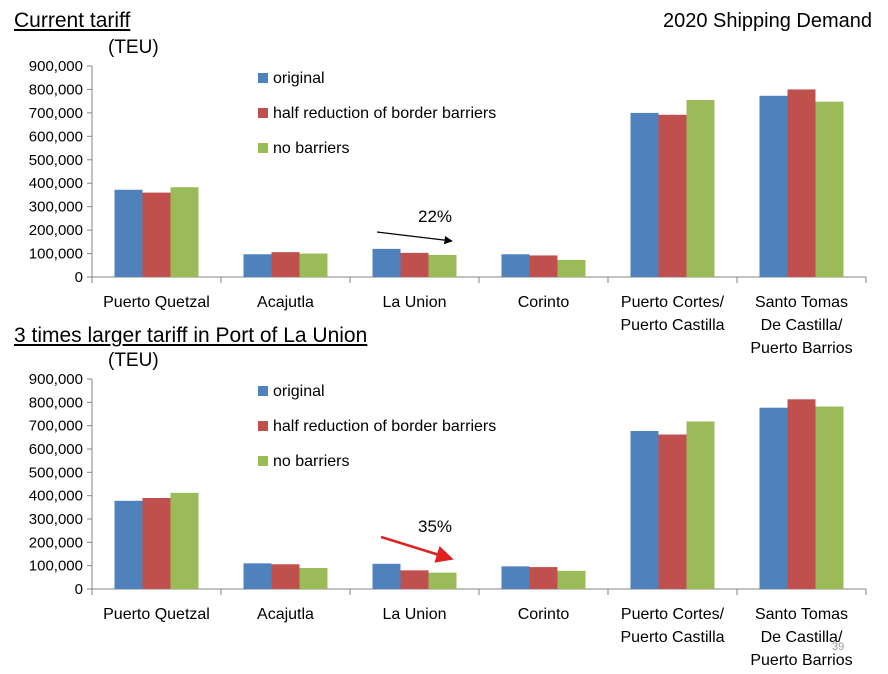 Image resolution: width=888 pixels, height=674 pixels. Describe the element at coordinates (72, 20) in the screenshot. I see `current-tariff-title: Current tariff` at that location.